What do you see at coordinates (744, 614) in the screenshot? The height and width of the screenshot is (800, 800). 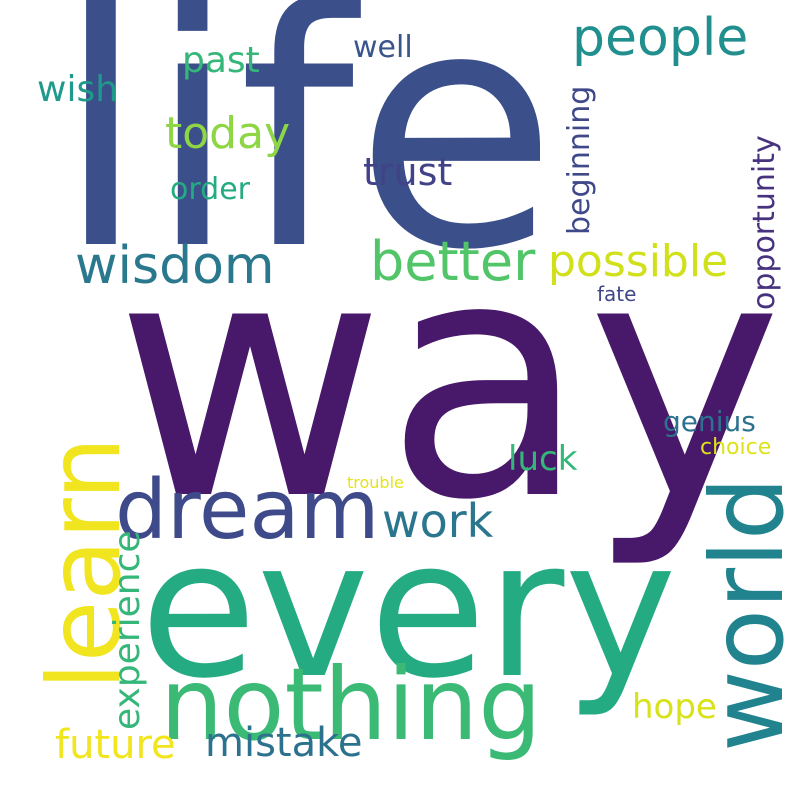 I see `word-world: world` at bounding box center [744, 614].